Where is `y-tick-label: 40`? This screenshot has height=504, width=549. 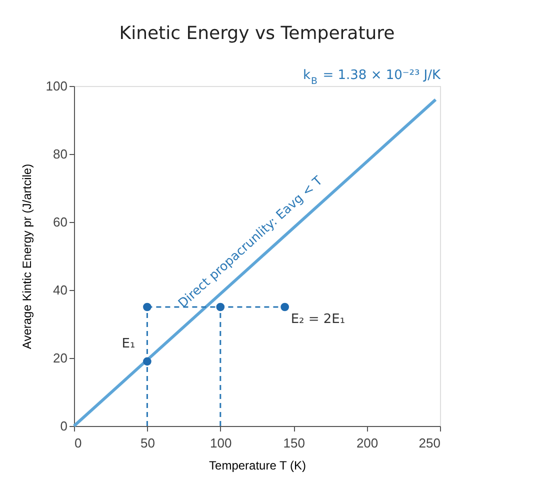 y-tick-label: 40 is located at coordinates (60, 290).